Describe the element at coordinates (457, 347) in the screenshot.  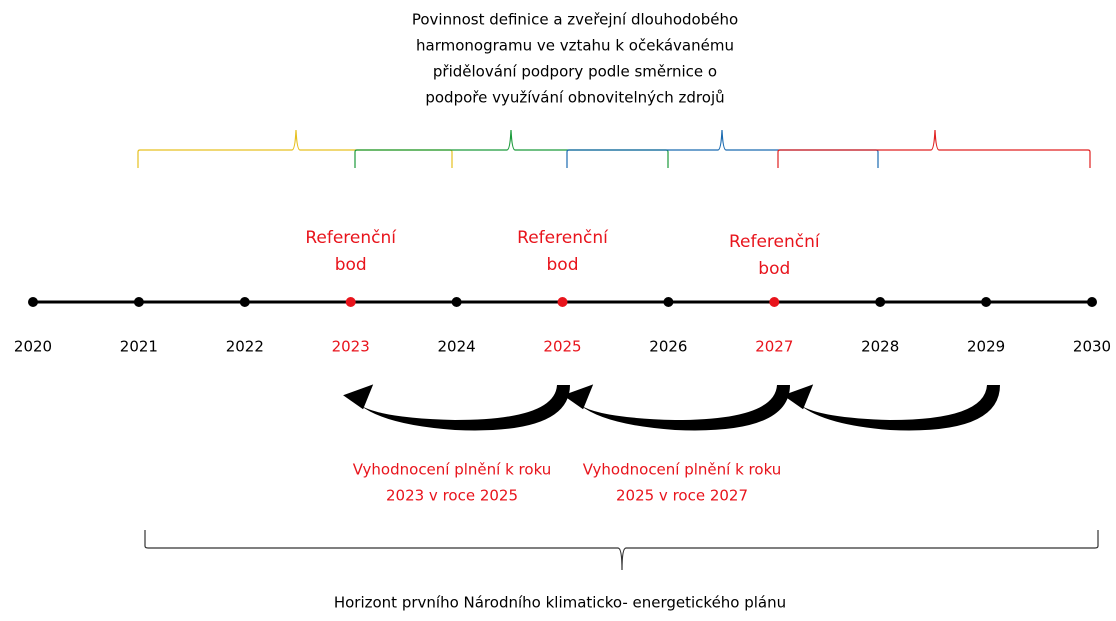
I see `year-label: 2024` at that location.